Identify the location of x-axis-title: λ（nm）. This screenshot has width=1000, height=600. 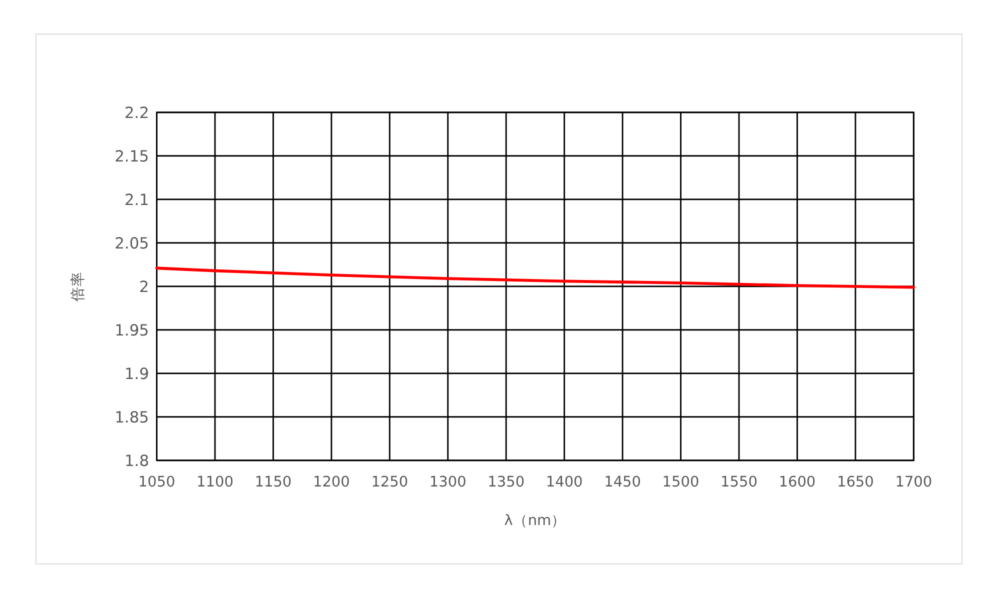
(535, 521).